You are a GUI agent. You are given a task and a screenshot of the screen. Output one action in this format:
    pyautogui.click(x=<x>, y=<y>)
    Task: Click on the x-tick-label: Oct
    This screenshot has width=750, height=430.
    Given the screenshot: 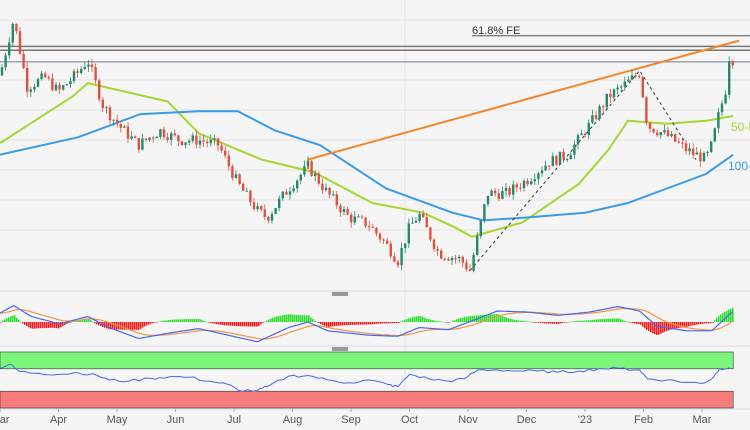 What is the action you would take?
    pyautogui.click(x=409, y=420)
    